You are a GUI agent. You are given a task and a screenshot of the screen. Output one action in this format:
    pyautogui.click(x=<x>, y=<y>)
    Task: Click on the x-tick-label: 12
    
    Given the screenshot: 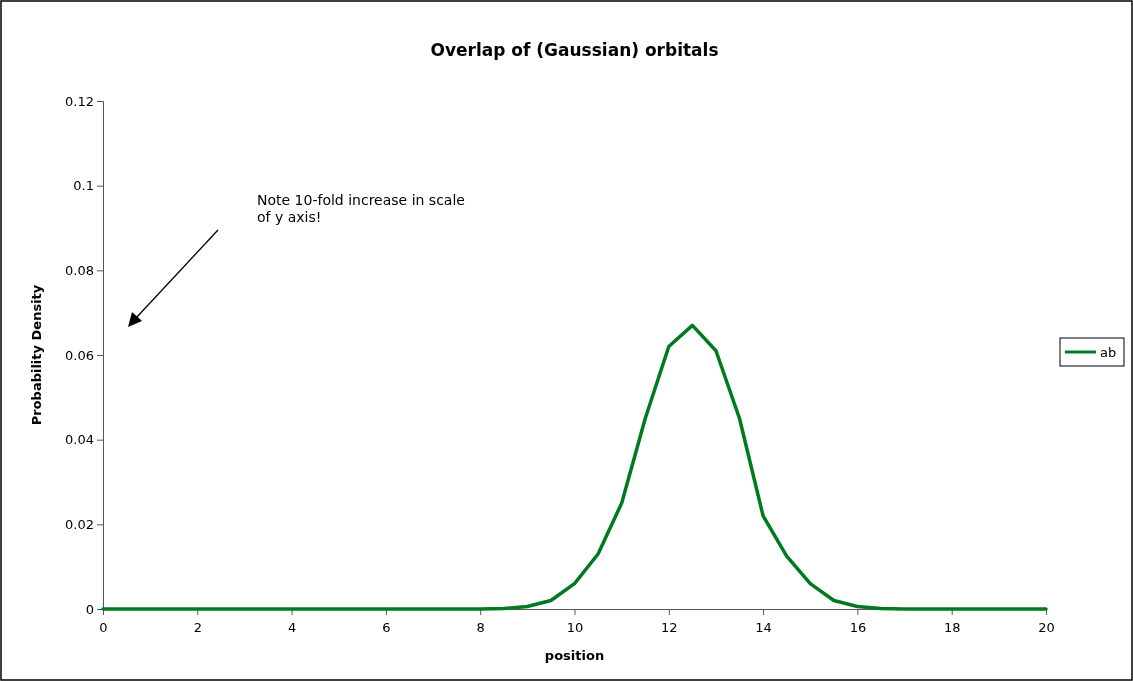 What is the action you would take?
    pyautogui.click(x=669, y=628)
    